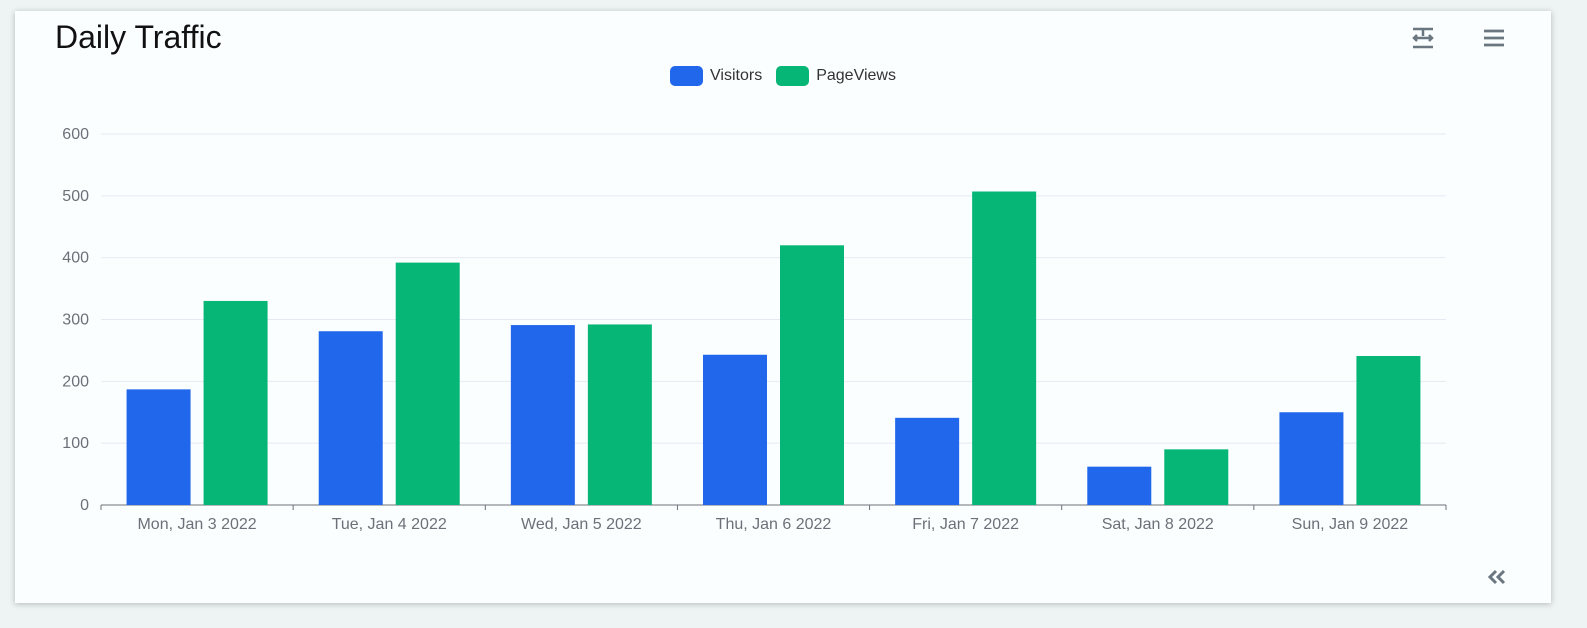 The image size is (1587, 628). I want to click on legend-swatch-visitors, so click(687, 76).